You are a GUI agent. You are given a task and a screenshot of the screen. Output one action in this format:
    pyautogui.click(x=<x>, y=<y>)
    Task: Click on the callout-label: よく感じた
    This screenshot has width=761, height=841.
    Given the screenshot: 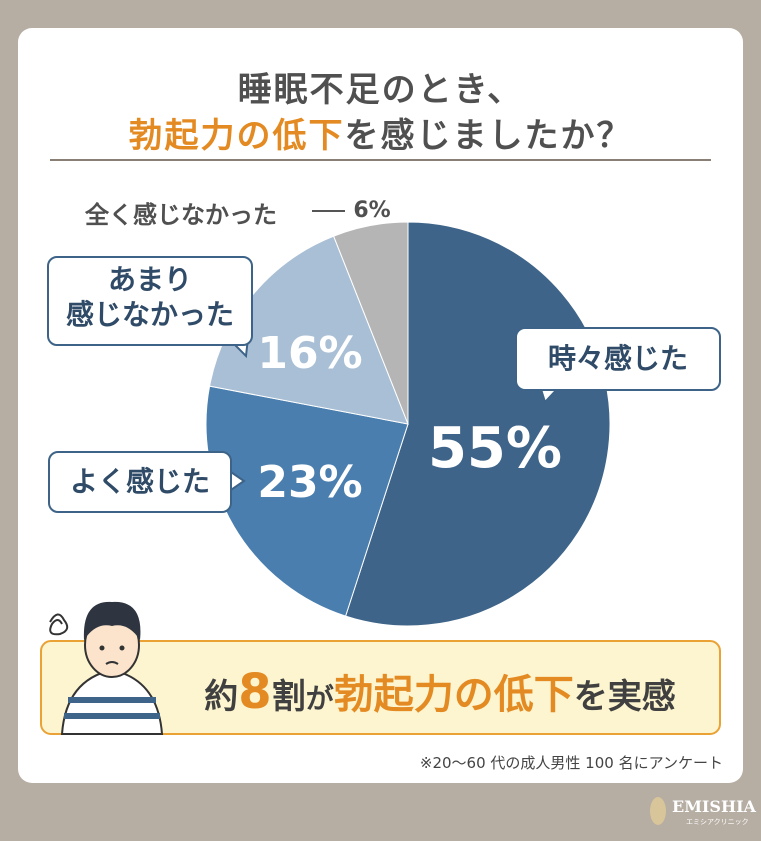 What is the action you would take?
    pyautogui.click(x=140, y=482)
    